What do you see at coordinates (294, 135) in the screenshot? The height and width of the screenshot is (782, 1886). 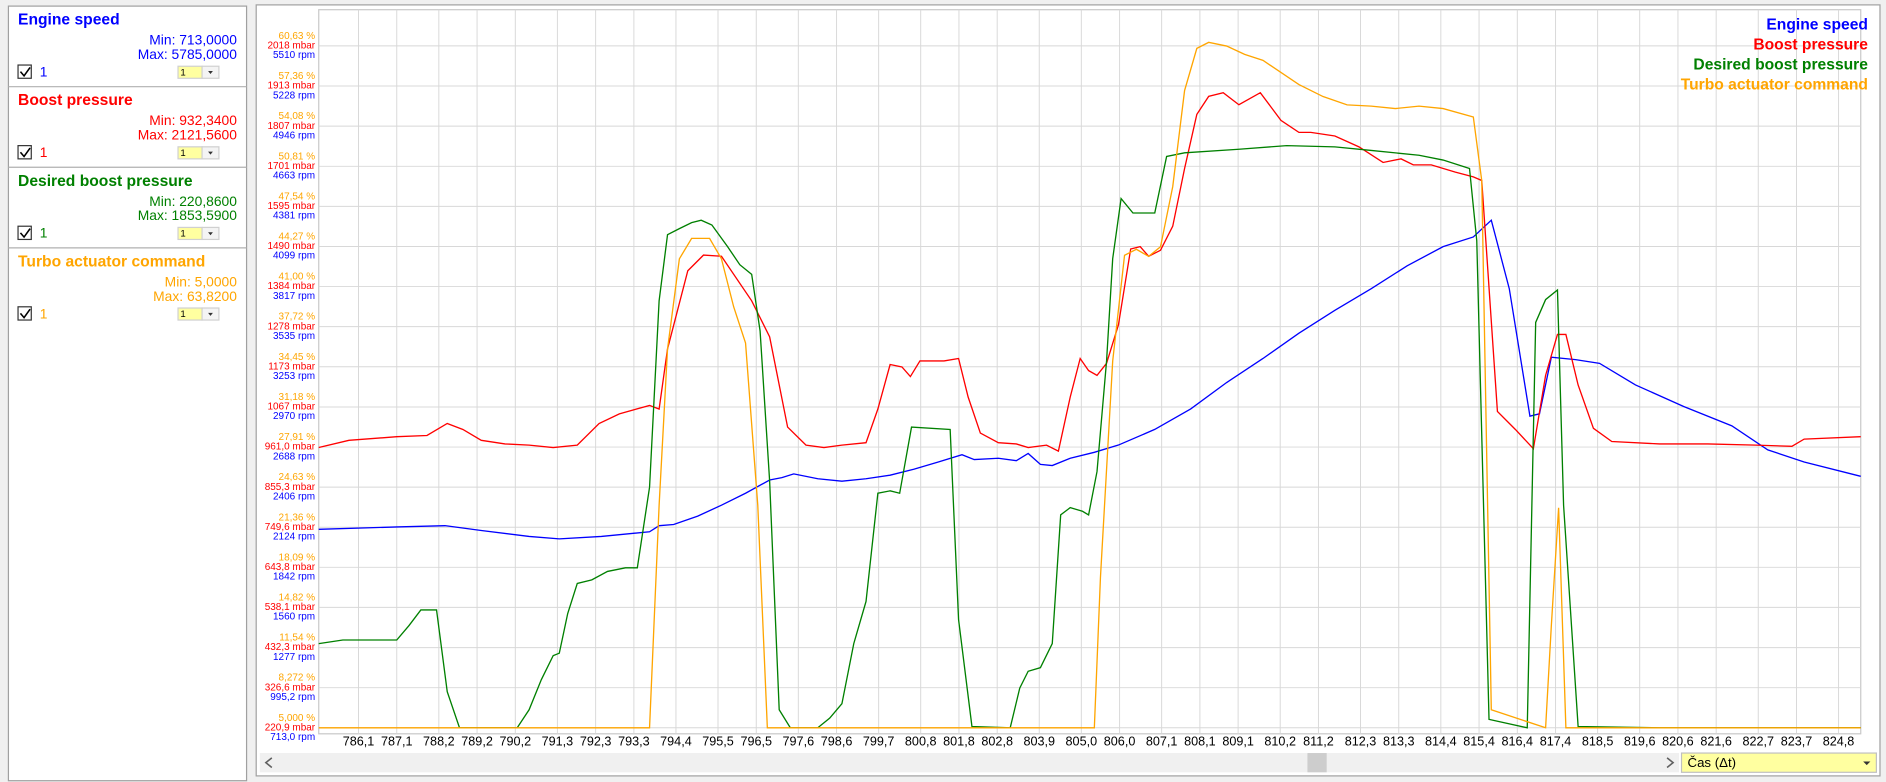 I see `y-tick-label: 4946 rpm` at bounding box center [294, 135].